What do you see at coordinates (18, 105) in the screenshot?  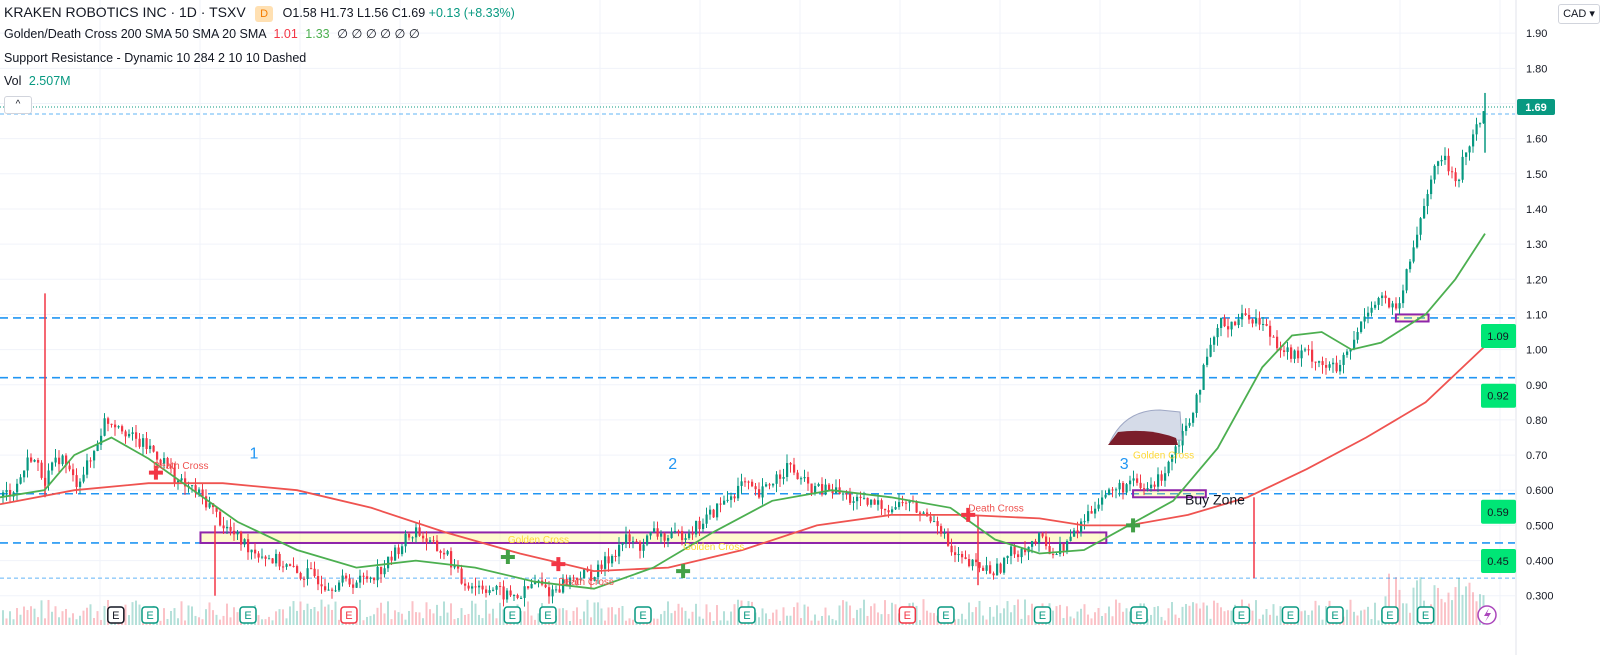 I see `collapse-legend-button: ^` at bounding box center [18, 105].